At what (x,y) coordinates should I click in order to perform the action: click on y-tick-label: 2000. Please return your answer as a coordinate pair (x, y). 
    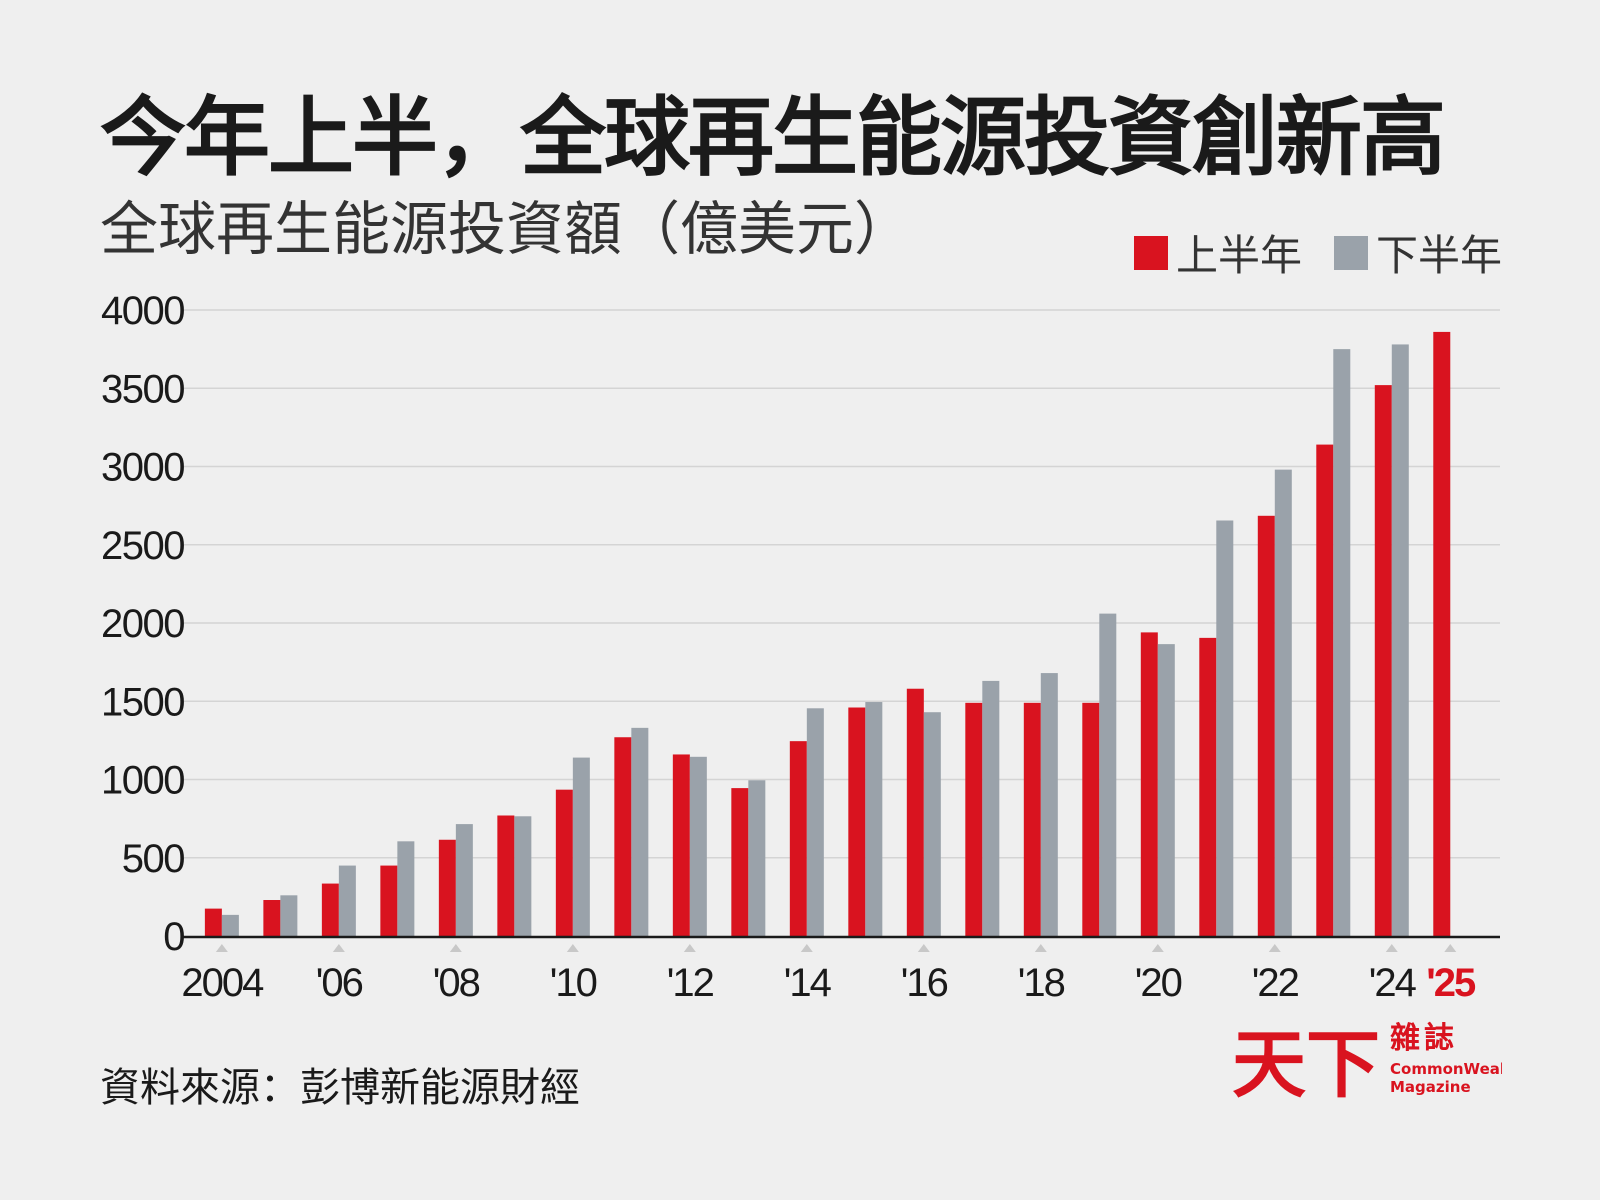
    Looking at the image, I should click on (142, 624).